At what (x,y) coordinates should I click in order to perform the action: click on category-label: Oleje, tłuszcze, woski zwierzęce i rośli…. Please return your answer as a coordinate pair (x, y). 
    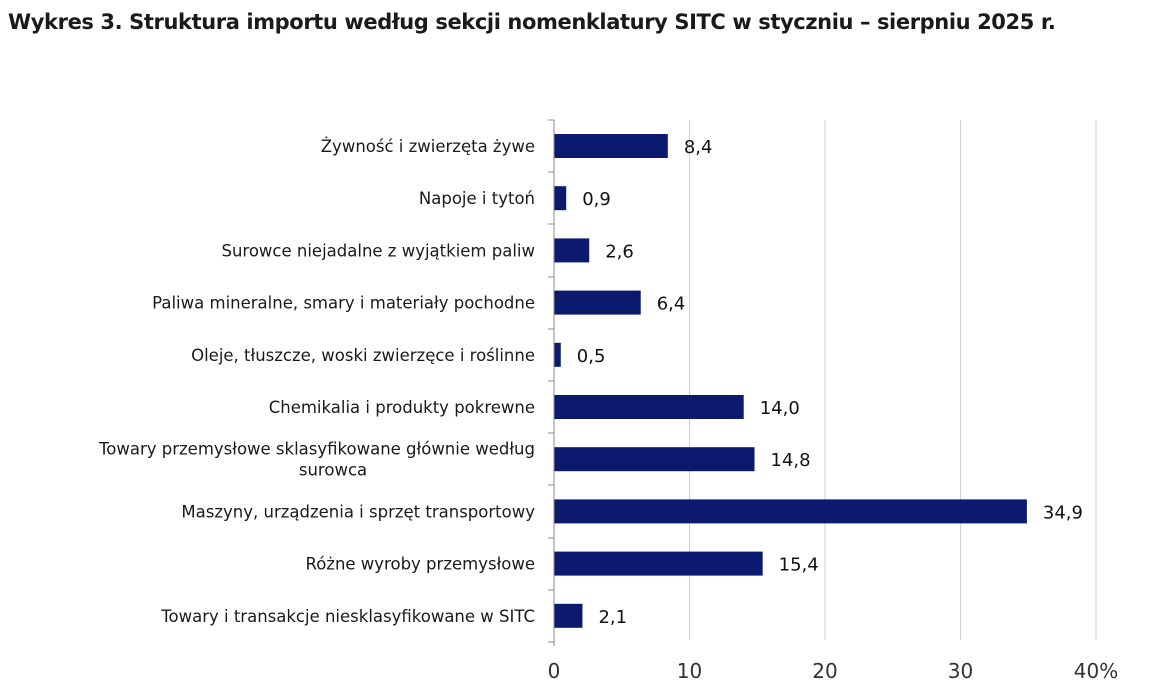
    Looking at the image, I should click on (363, 355).